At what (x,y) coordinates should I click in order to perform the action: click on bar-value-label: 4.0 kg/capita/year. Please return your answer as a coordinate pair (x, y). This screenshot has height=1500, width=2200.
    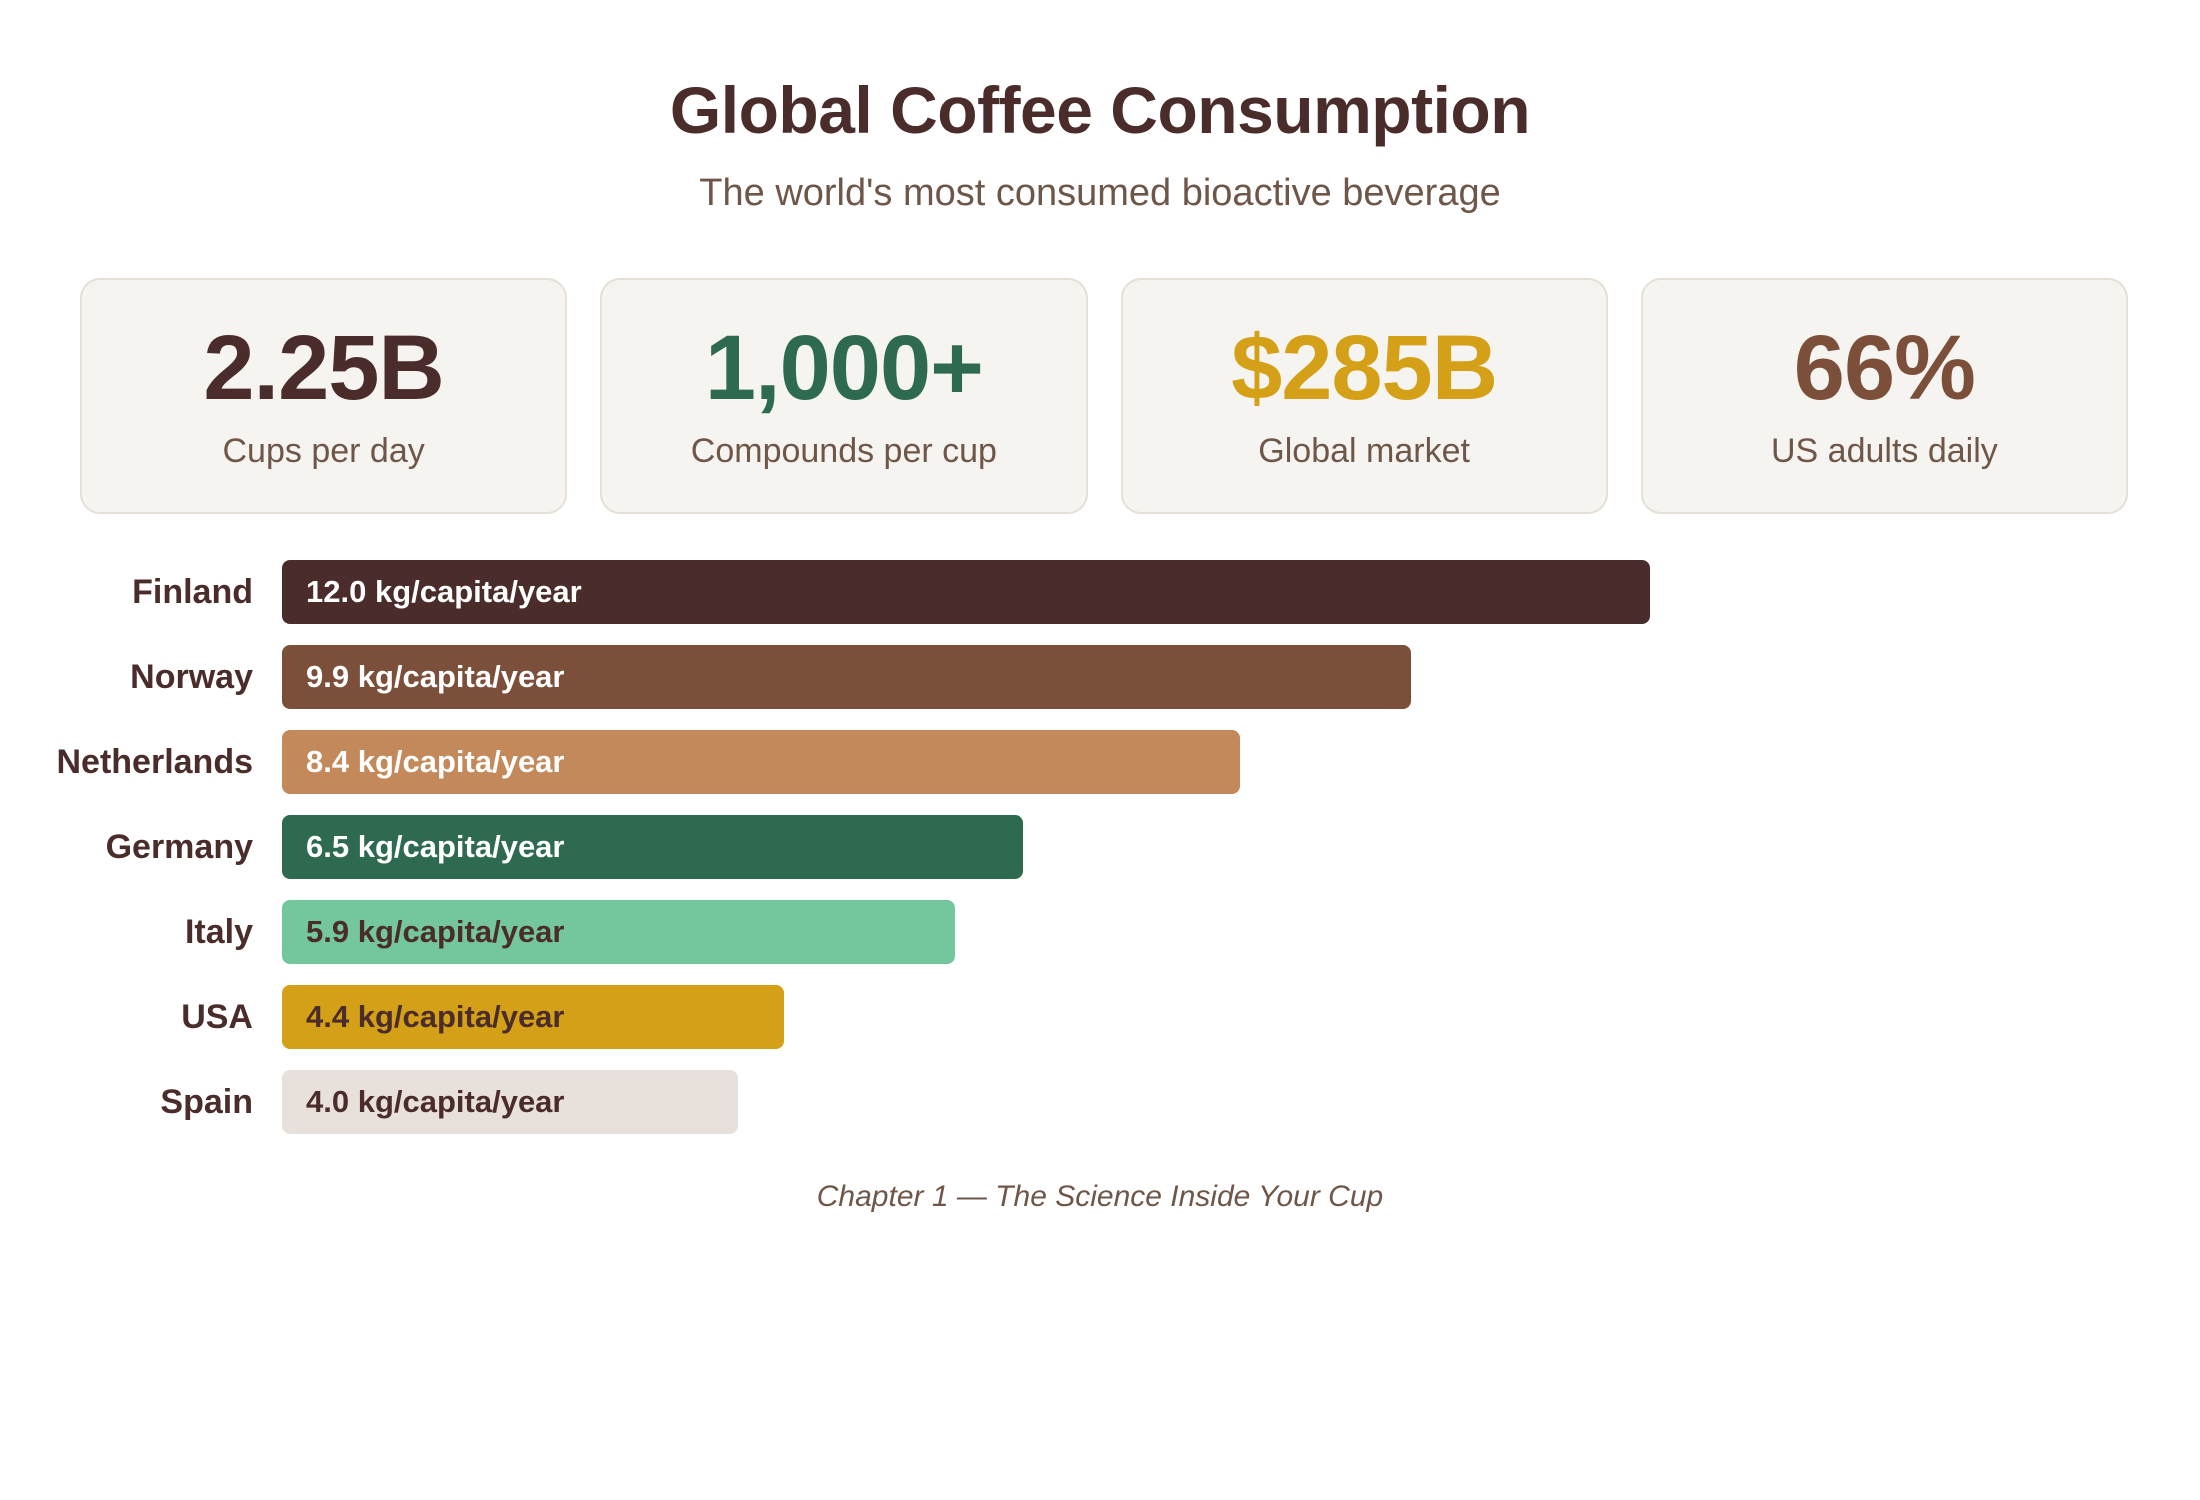
    Looking at the image, I should click on (435, 1101).